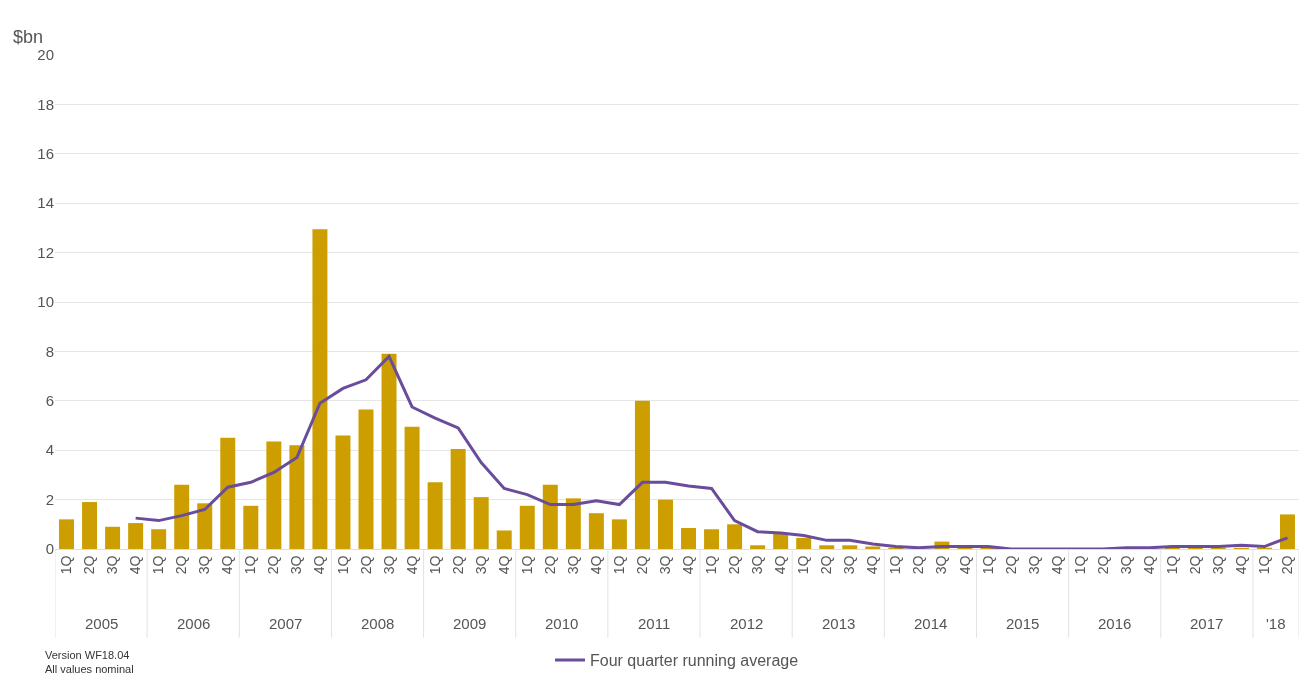 The width and height of the screenshot is (1309, 689). I want to click on text: 2009, so click(470, 623).